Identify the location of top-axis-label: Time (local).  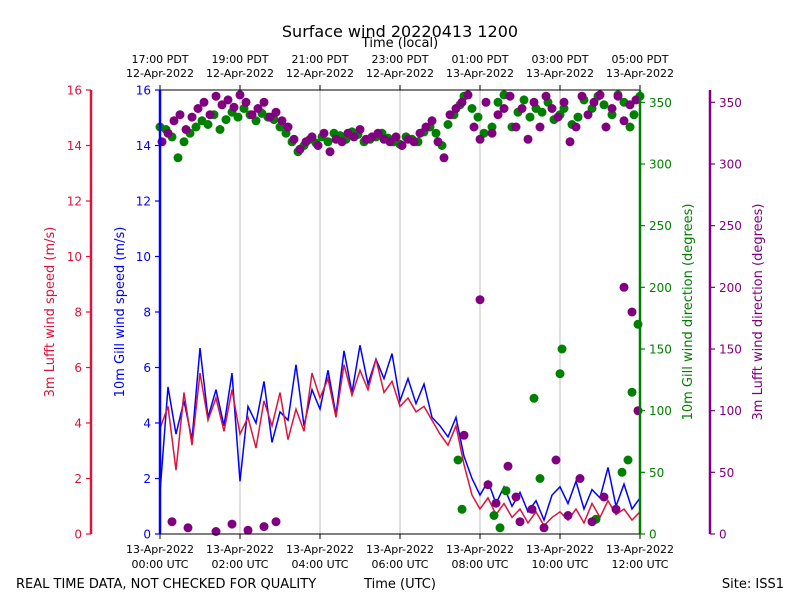
(399, 43).